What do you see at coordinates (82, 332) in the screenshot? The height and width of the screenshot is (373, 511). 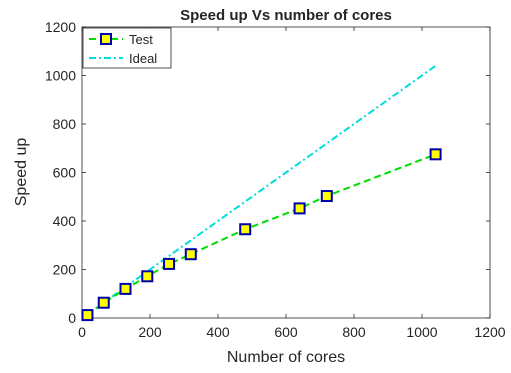 I see `x-tick-label: 0` at bounding box center [82, 332].